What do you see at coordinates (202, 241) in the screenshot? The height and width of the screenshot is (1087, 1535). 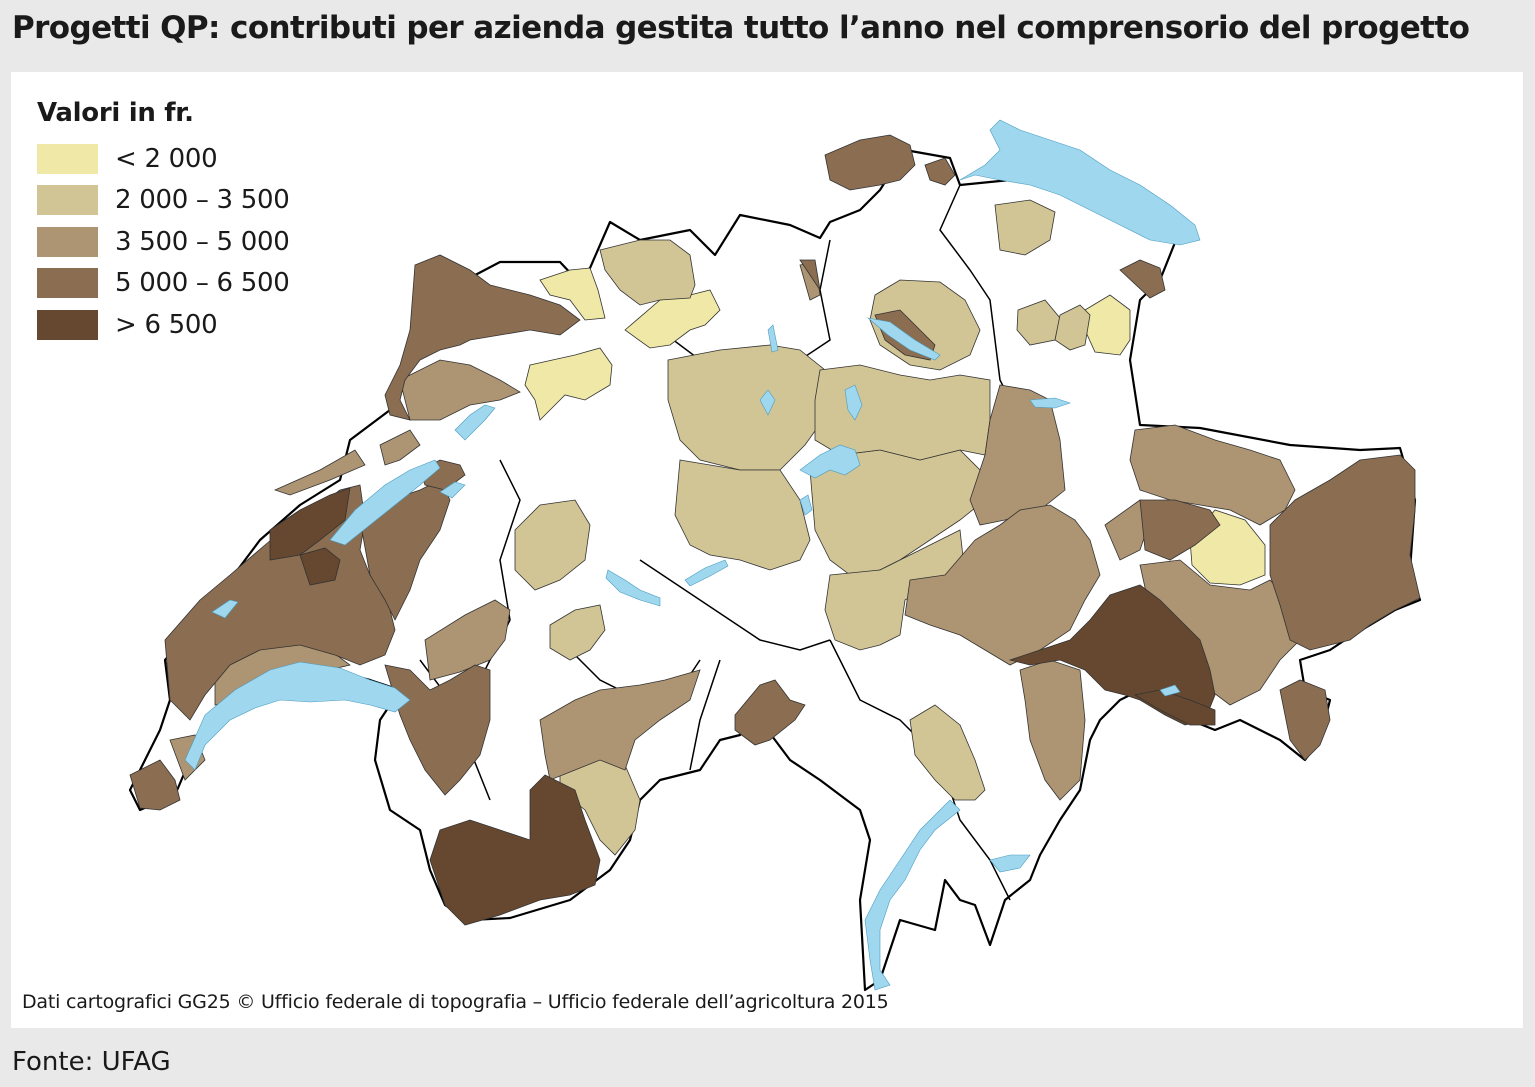 I see `legend-label: 3 500 – 5 000` at bounding box center [202, 241].